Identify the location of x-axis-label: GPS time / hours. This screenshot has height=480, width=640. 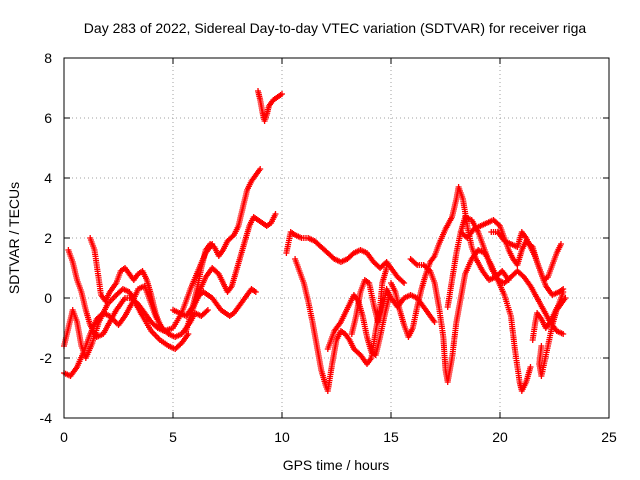
(336, 465).